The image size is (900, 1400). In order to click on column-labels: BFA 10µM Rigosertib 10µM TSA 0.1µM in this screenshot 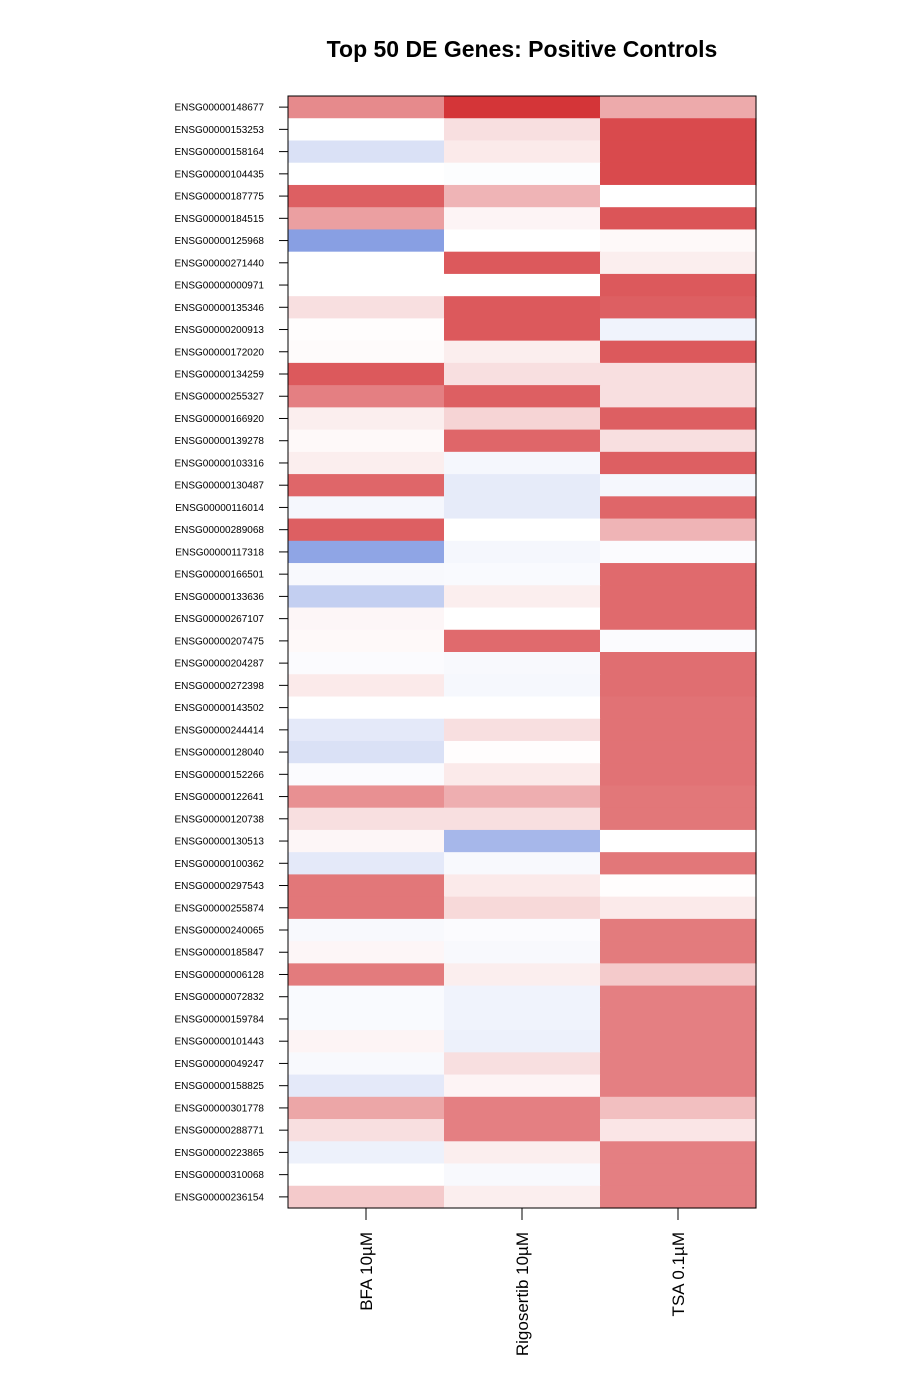, I will do `click(522, 1282)`.